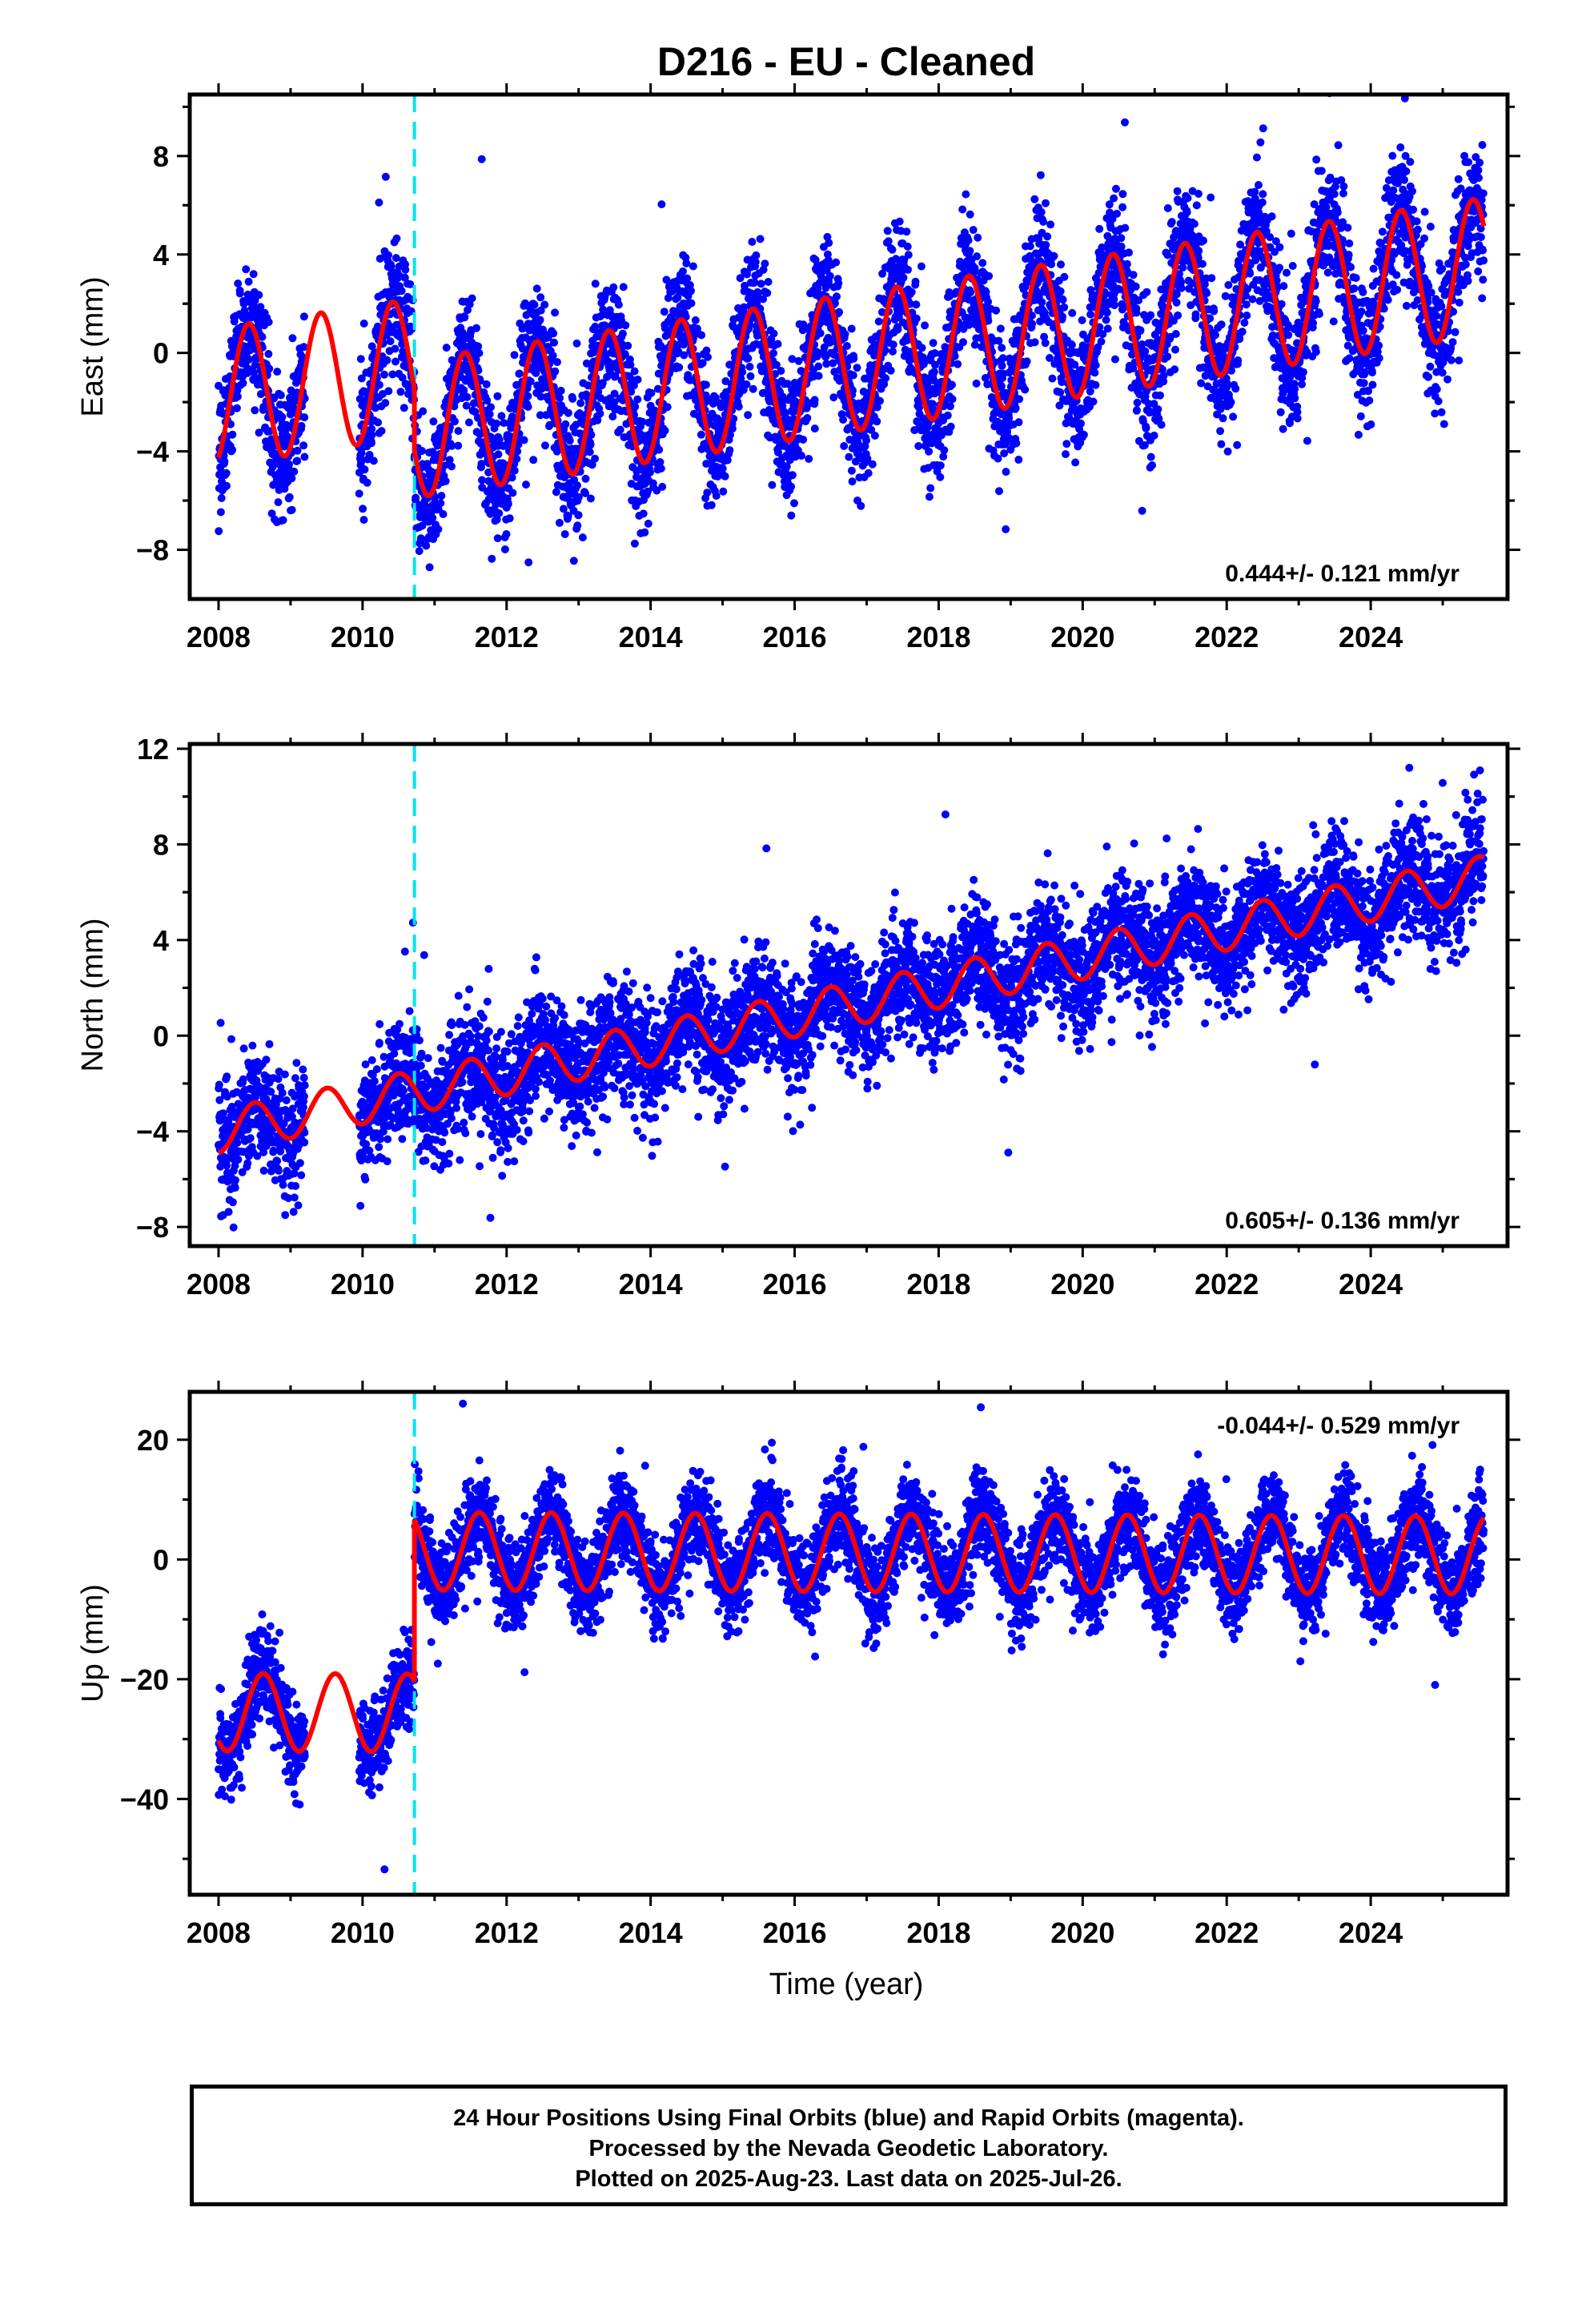  Describe the element at coordinates (846, 61) in the screenshot. I see `figure-title: D216 - EU - Cleaned` at that location.